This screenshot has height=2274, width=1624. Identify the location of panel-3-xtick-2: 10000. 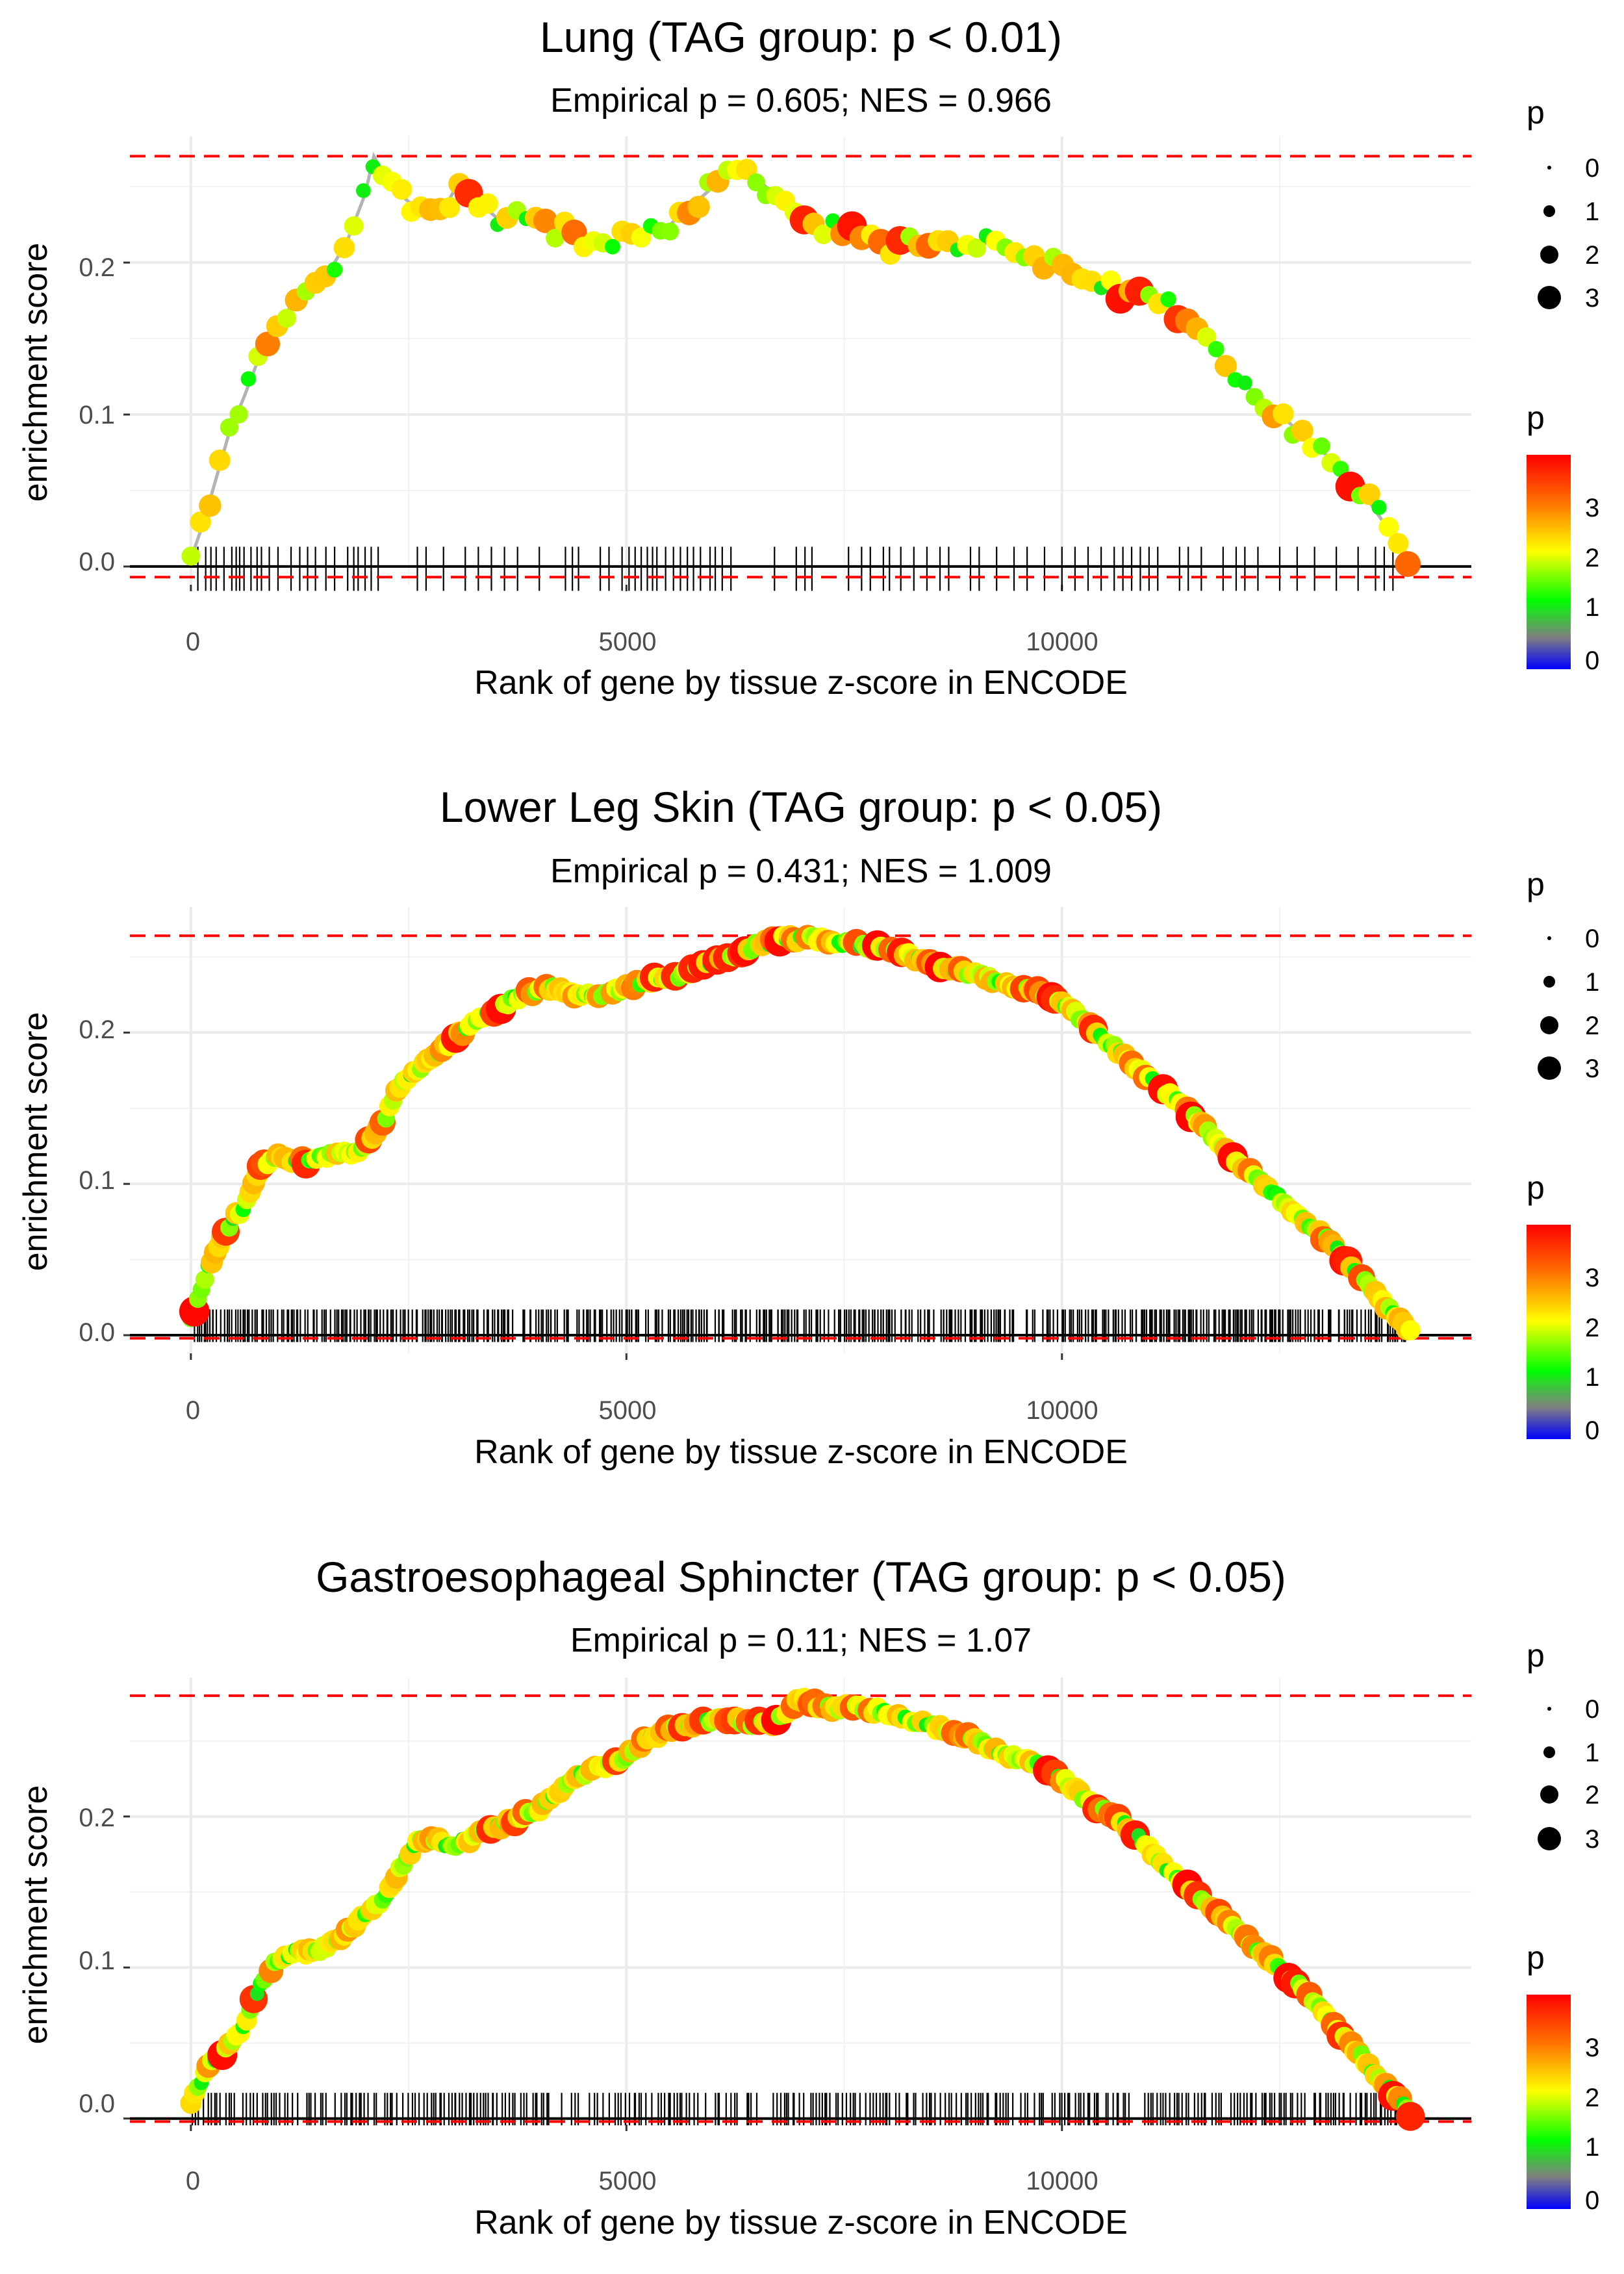
(1062, 2181).